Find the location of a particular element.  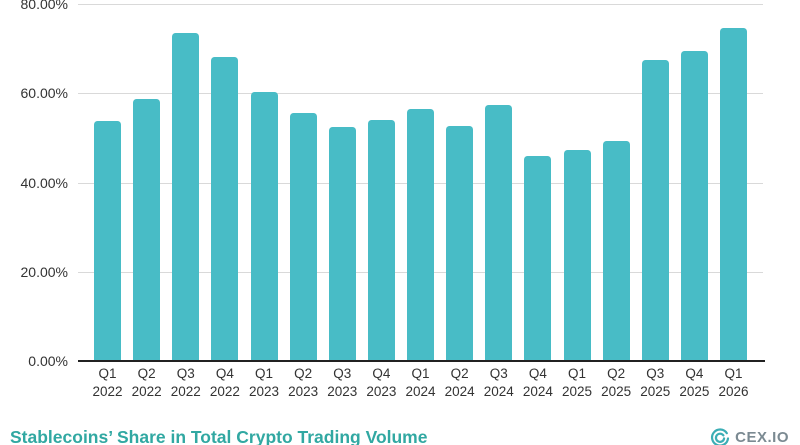

y-tick-label-20: 20.00% is located at coordinates (44, 271).